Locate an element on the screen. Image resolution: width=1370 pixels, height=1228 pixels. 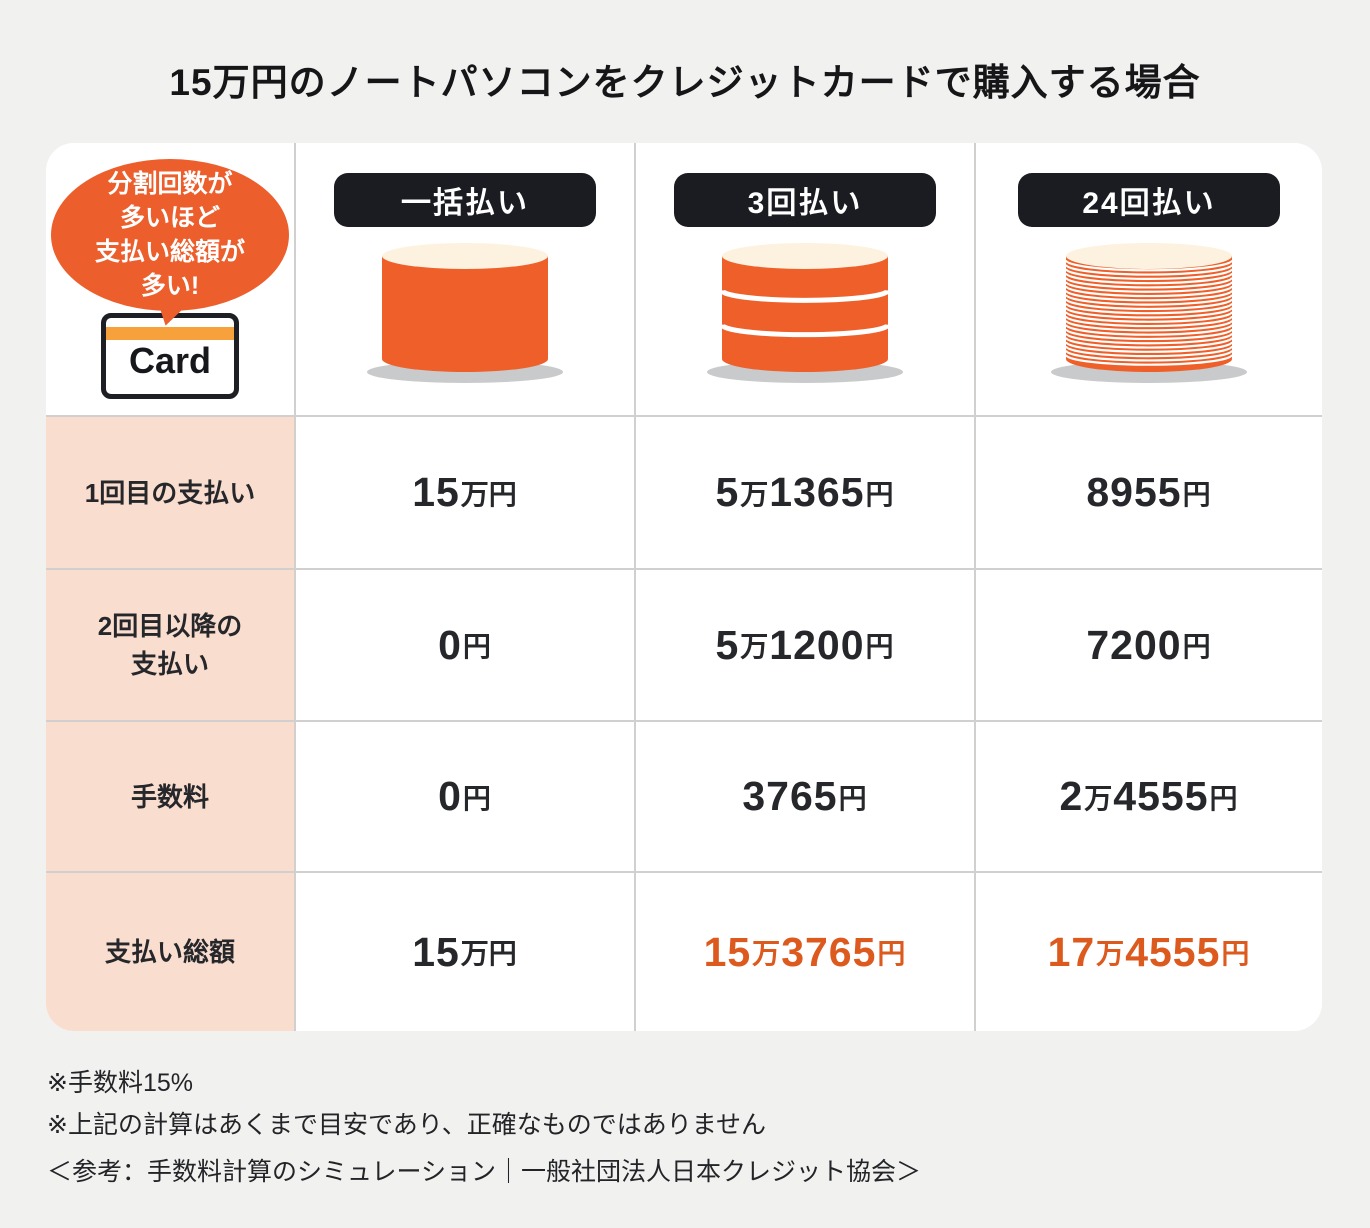
callout-cell: 分割回数が 多いほど 支払い総額が 多い! Card is located at coordinates (171, 280).